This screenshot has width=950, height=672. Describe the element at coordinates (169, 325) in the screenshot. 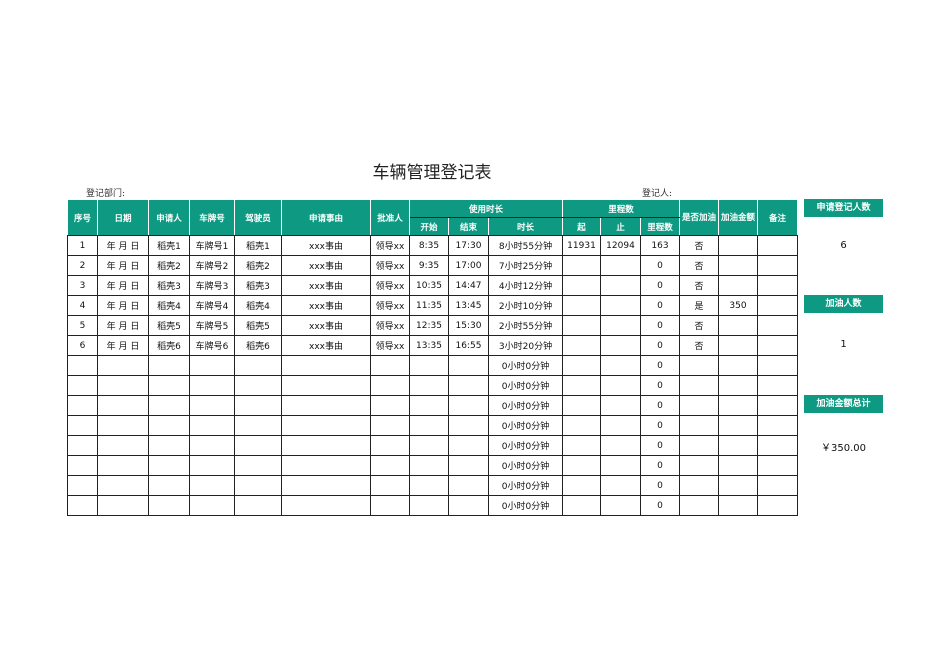

I see `cell-applicant: 稻壳5` at that location.